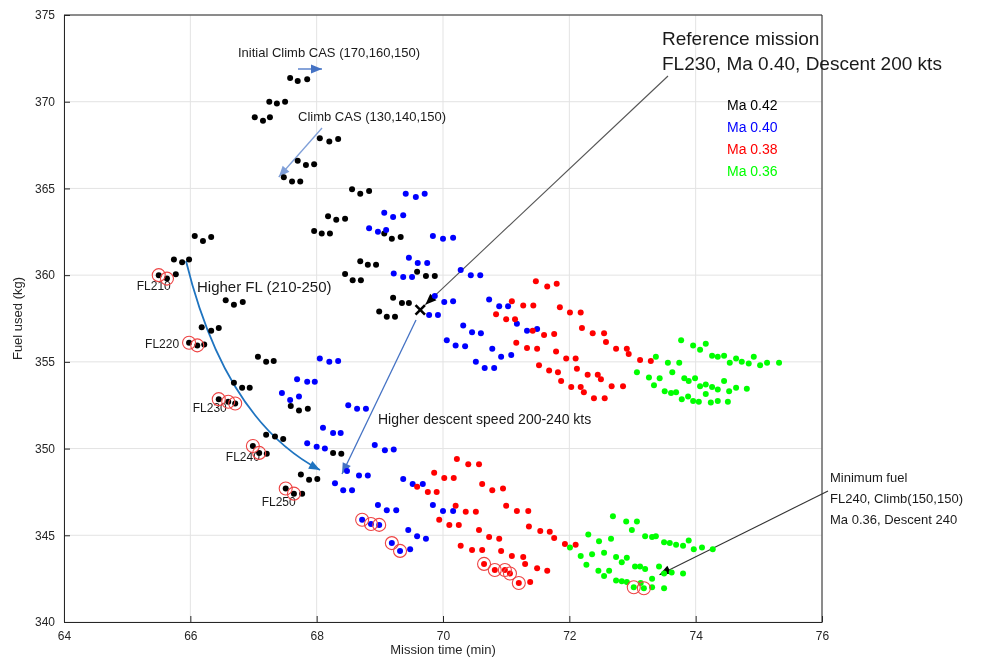 Image resolution: width=1003 pixels, height=664 pixels. Describe the element at coordinates (485, 419) in the screenshot. I see `annotation: Higher descent speed 200-240 kts` at that location.